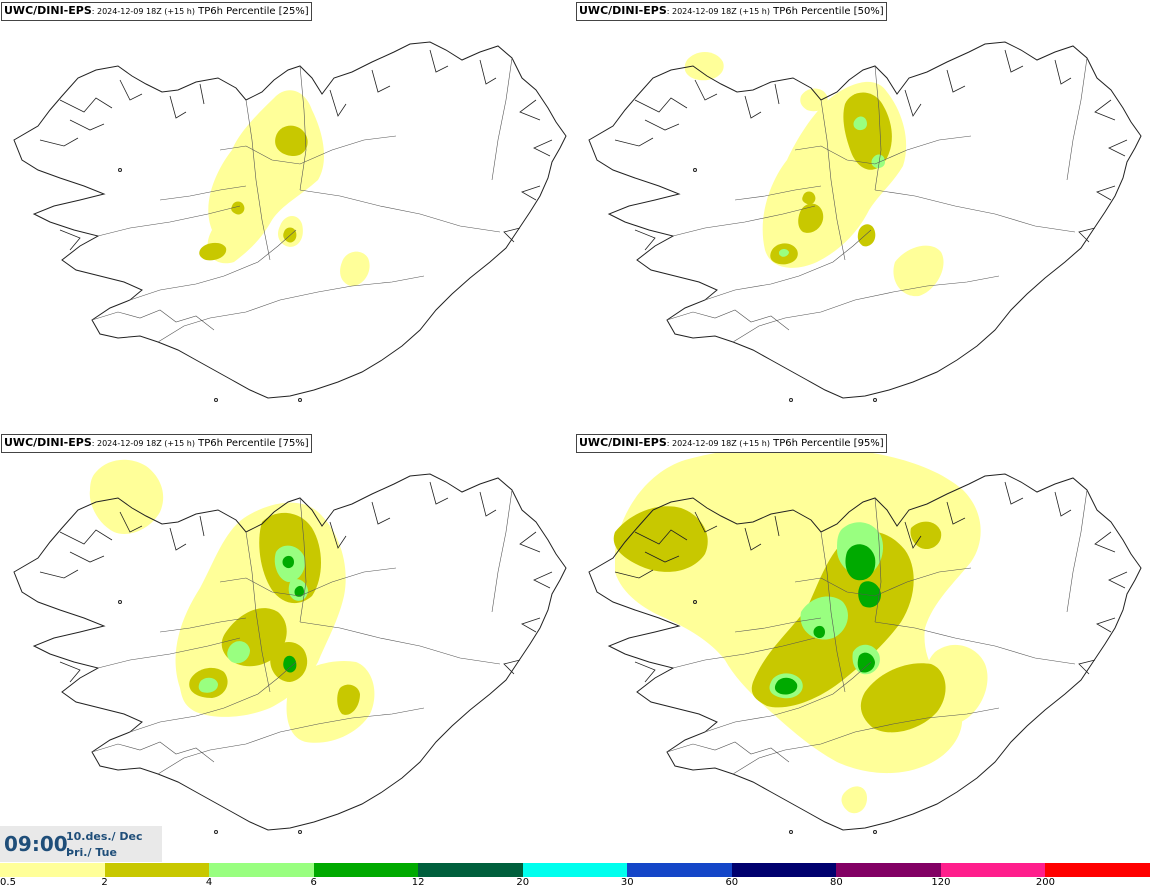 This screenshot has height=891, width=1150. What do you see at coordinates (91, 852) in the screenshot?
I see `valid-weekday: Þri./ Tue` at bounding box center [91, 852].